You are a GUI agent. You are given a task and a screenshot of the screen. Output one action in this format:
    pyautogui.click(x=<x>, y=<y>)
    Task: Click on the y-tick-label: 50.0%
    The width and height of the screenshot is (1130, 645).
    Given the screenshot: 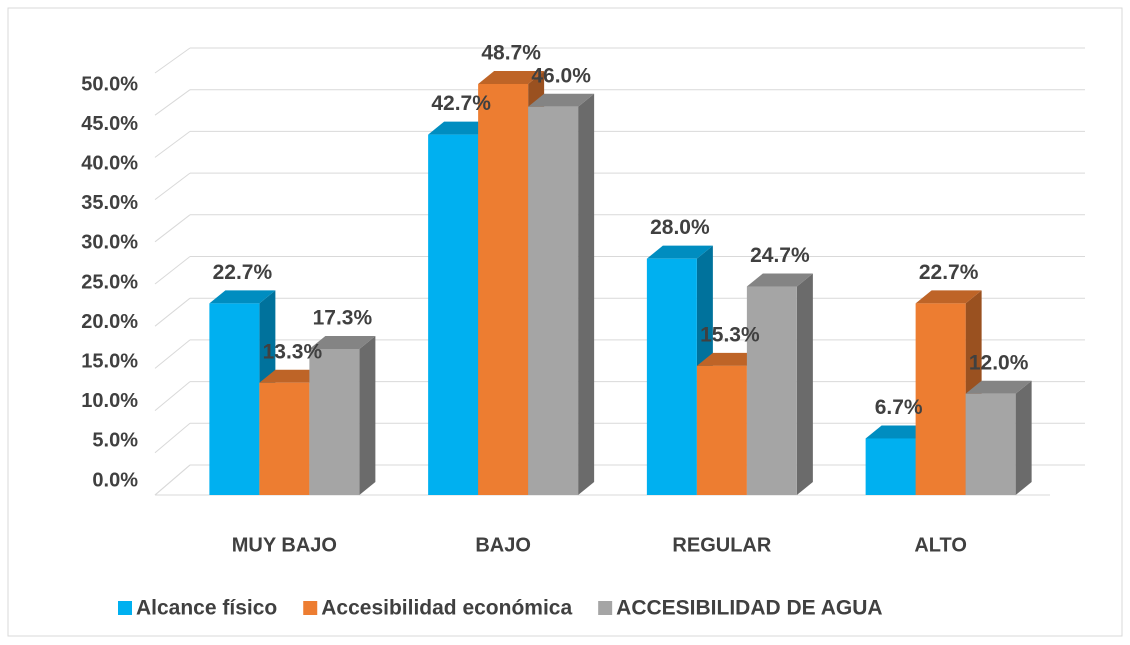 What is the action you would take?
    pyautogui.click(x=109, y=84)
    